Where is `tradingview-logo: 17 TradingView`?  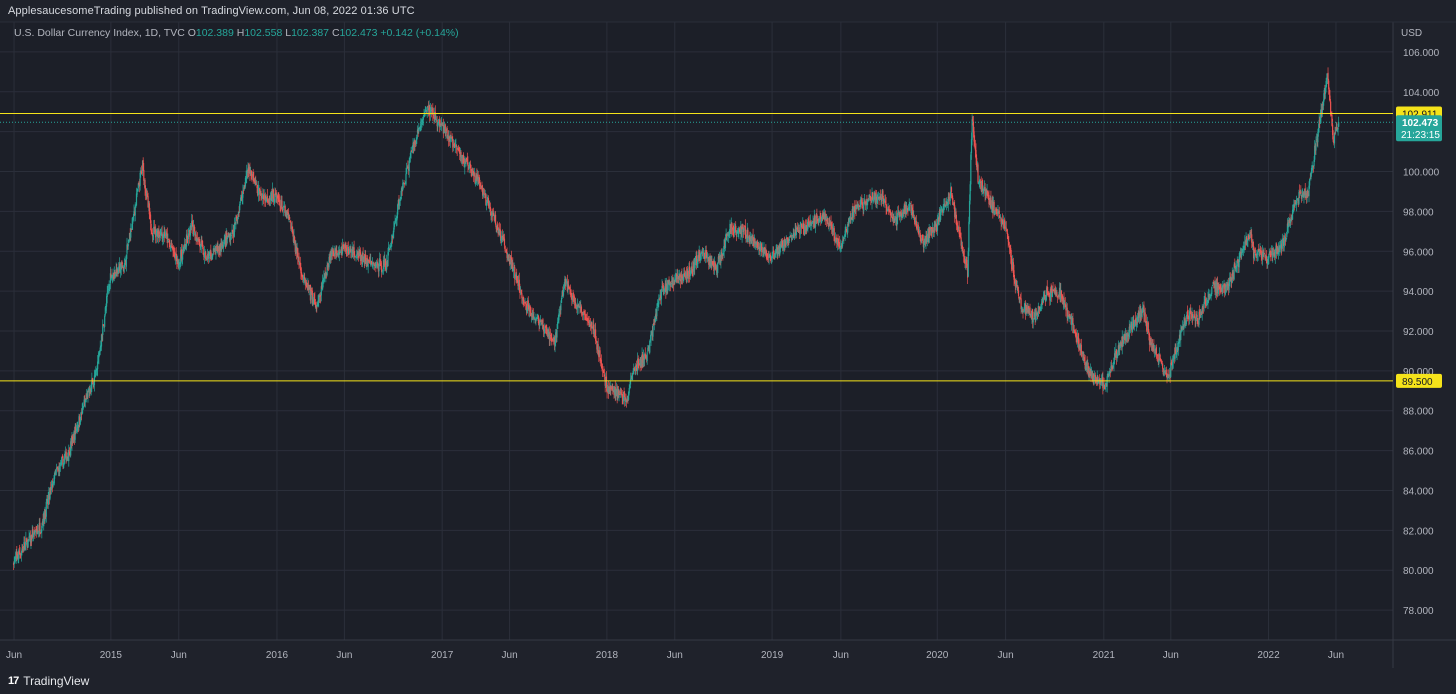 tradingview-logo: 17 TradingView is located at coordinates (48, 681).